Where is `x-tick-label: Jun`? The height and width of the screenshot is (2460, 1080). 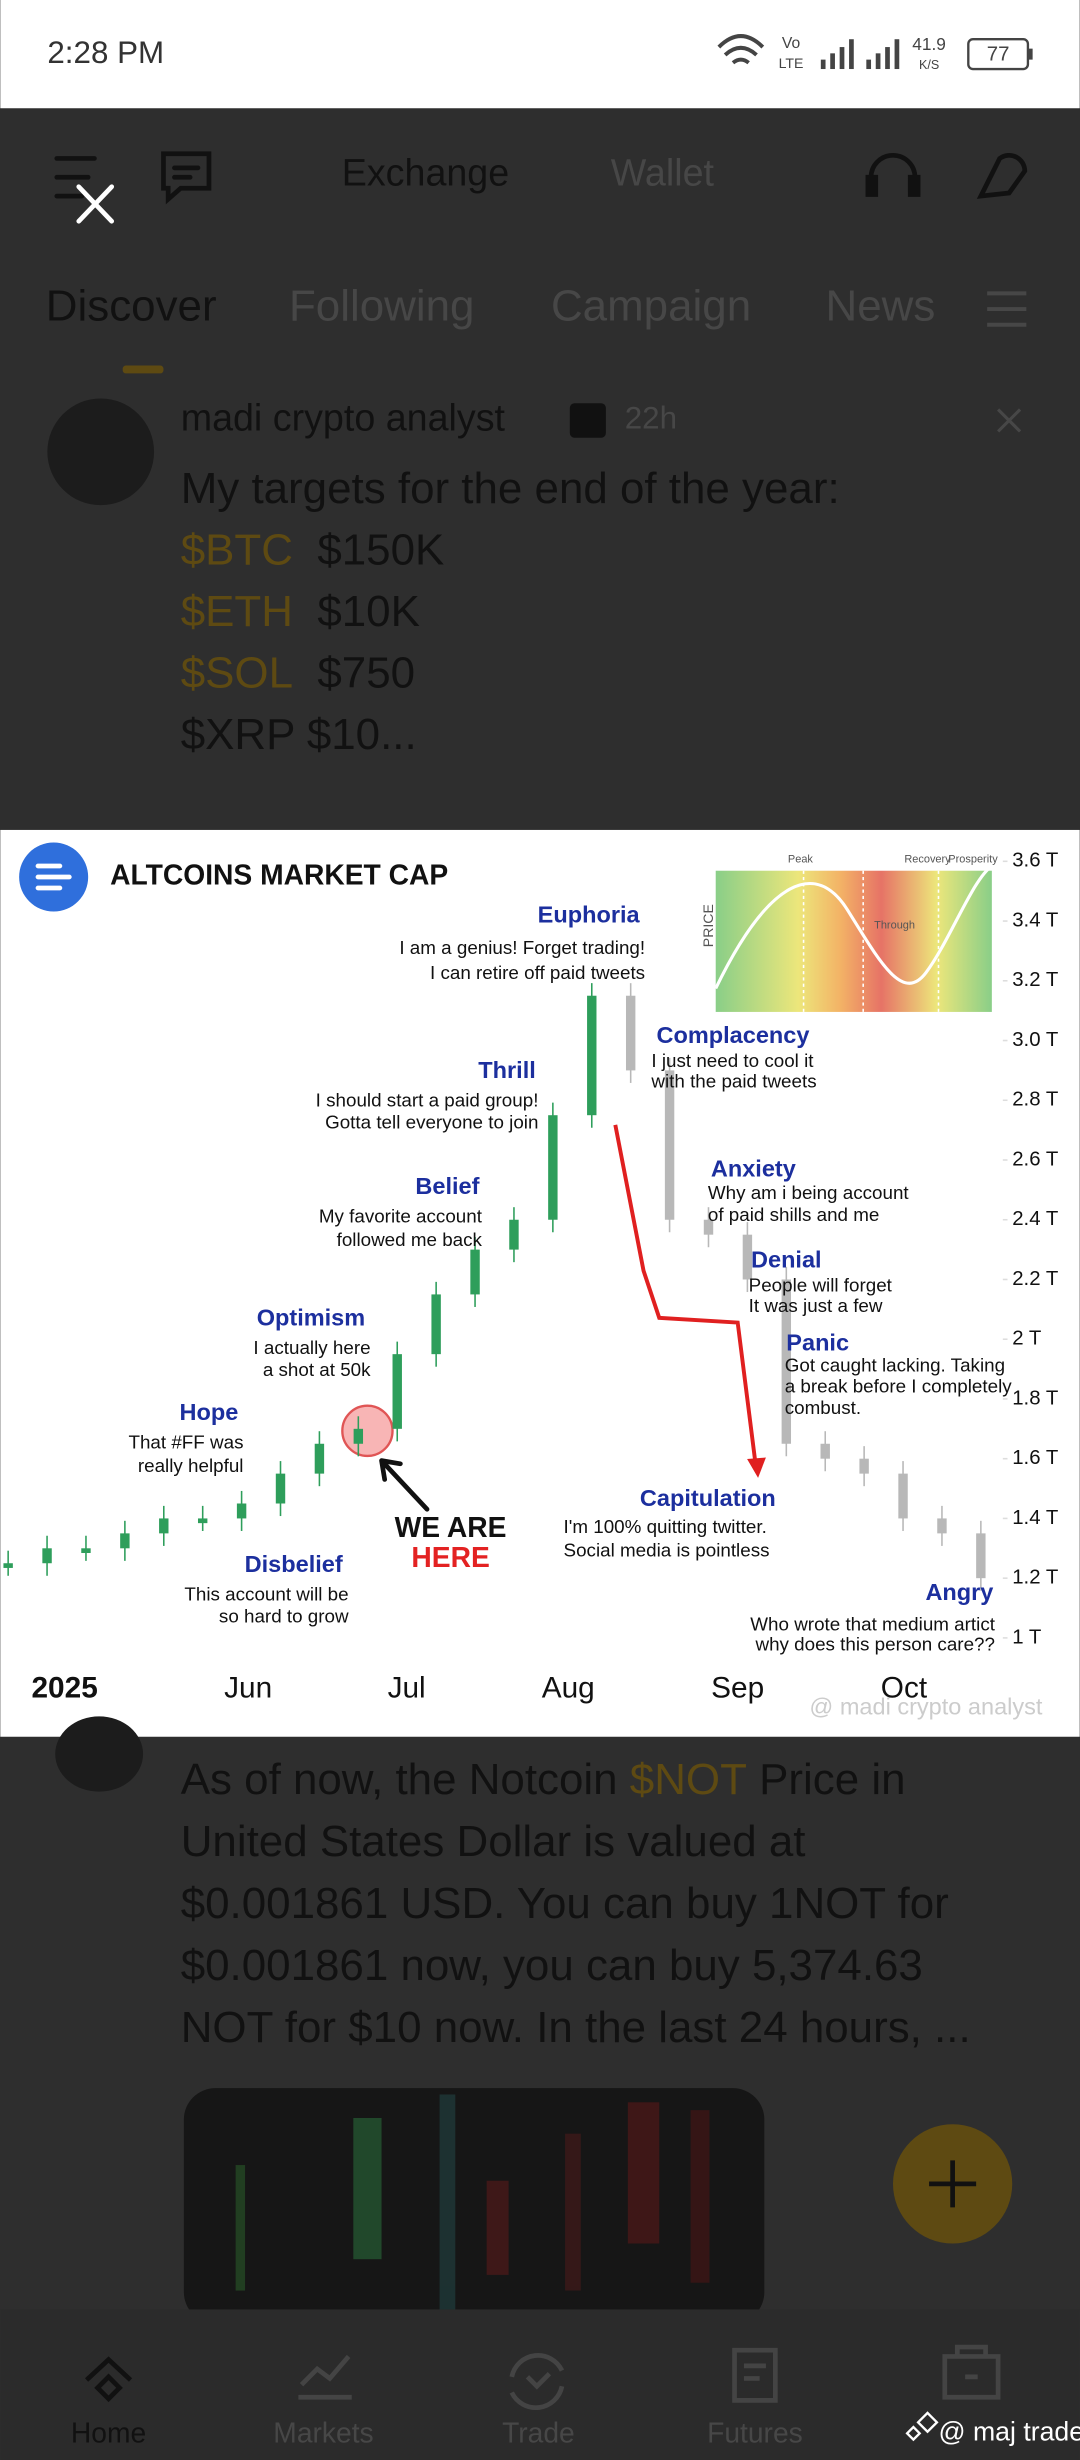 x-tick-label: Jun is located at coordinates (248, 1688).